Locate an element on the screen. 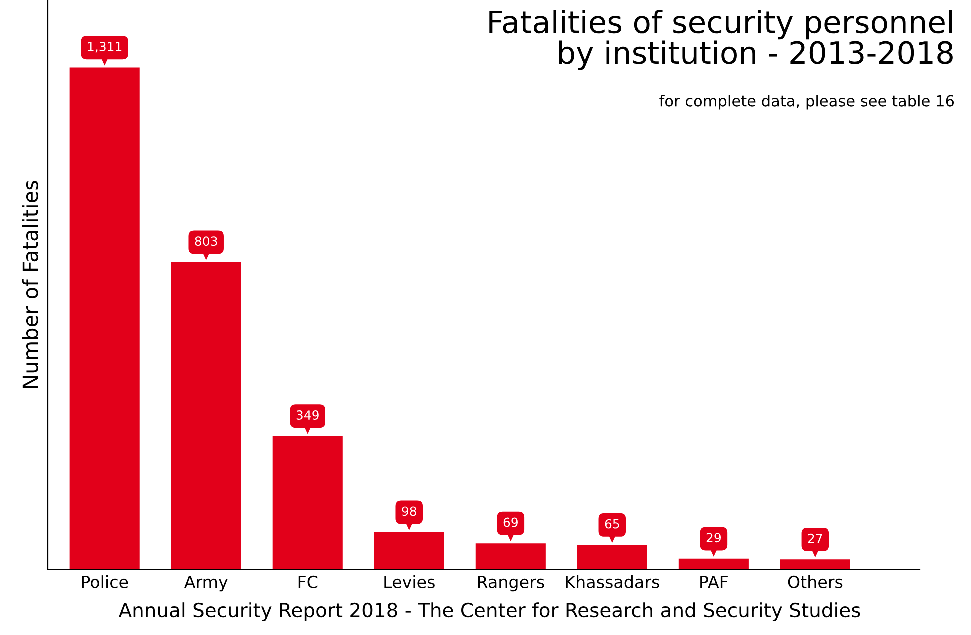 This screenshot has width=971, height=635. chart-title: Fatalities of security personnel by institution - 2013-2018 is located at coordinates (721, 40).